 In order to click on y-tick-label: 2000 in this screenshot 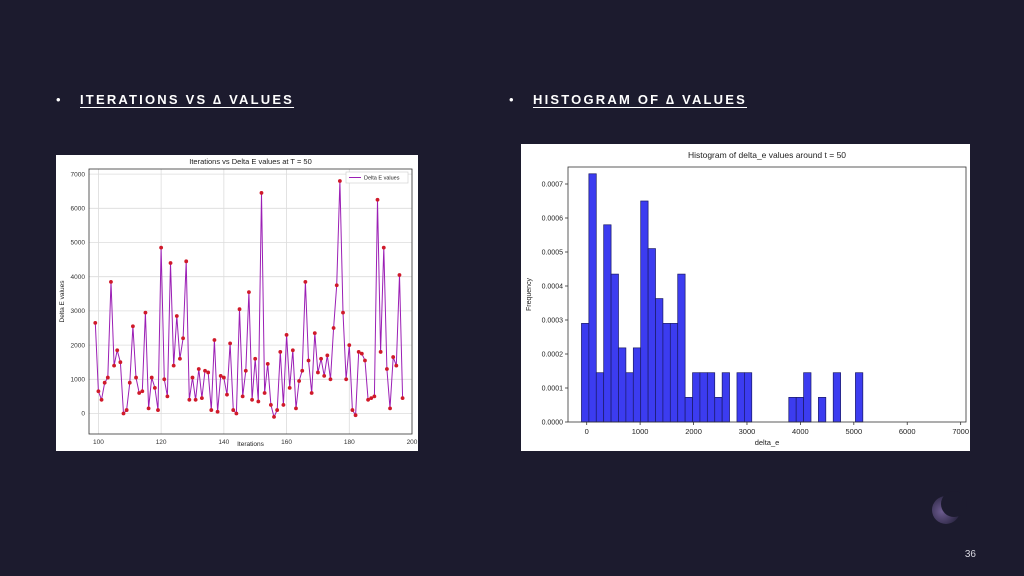, I will do `click(78, 345)`.